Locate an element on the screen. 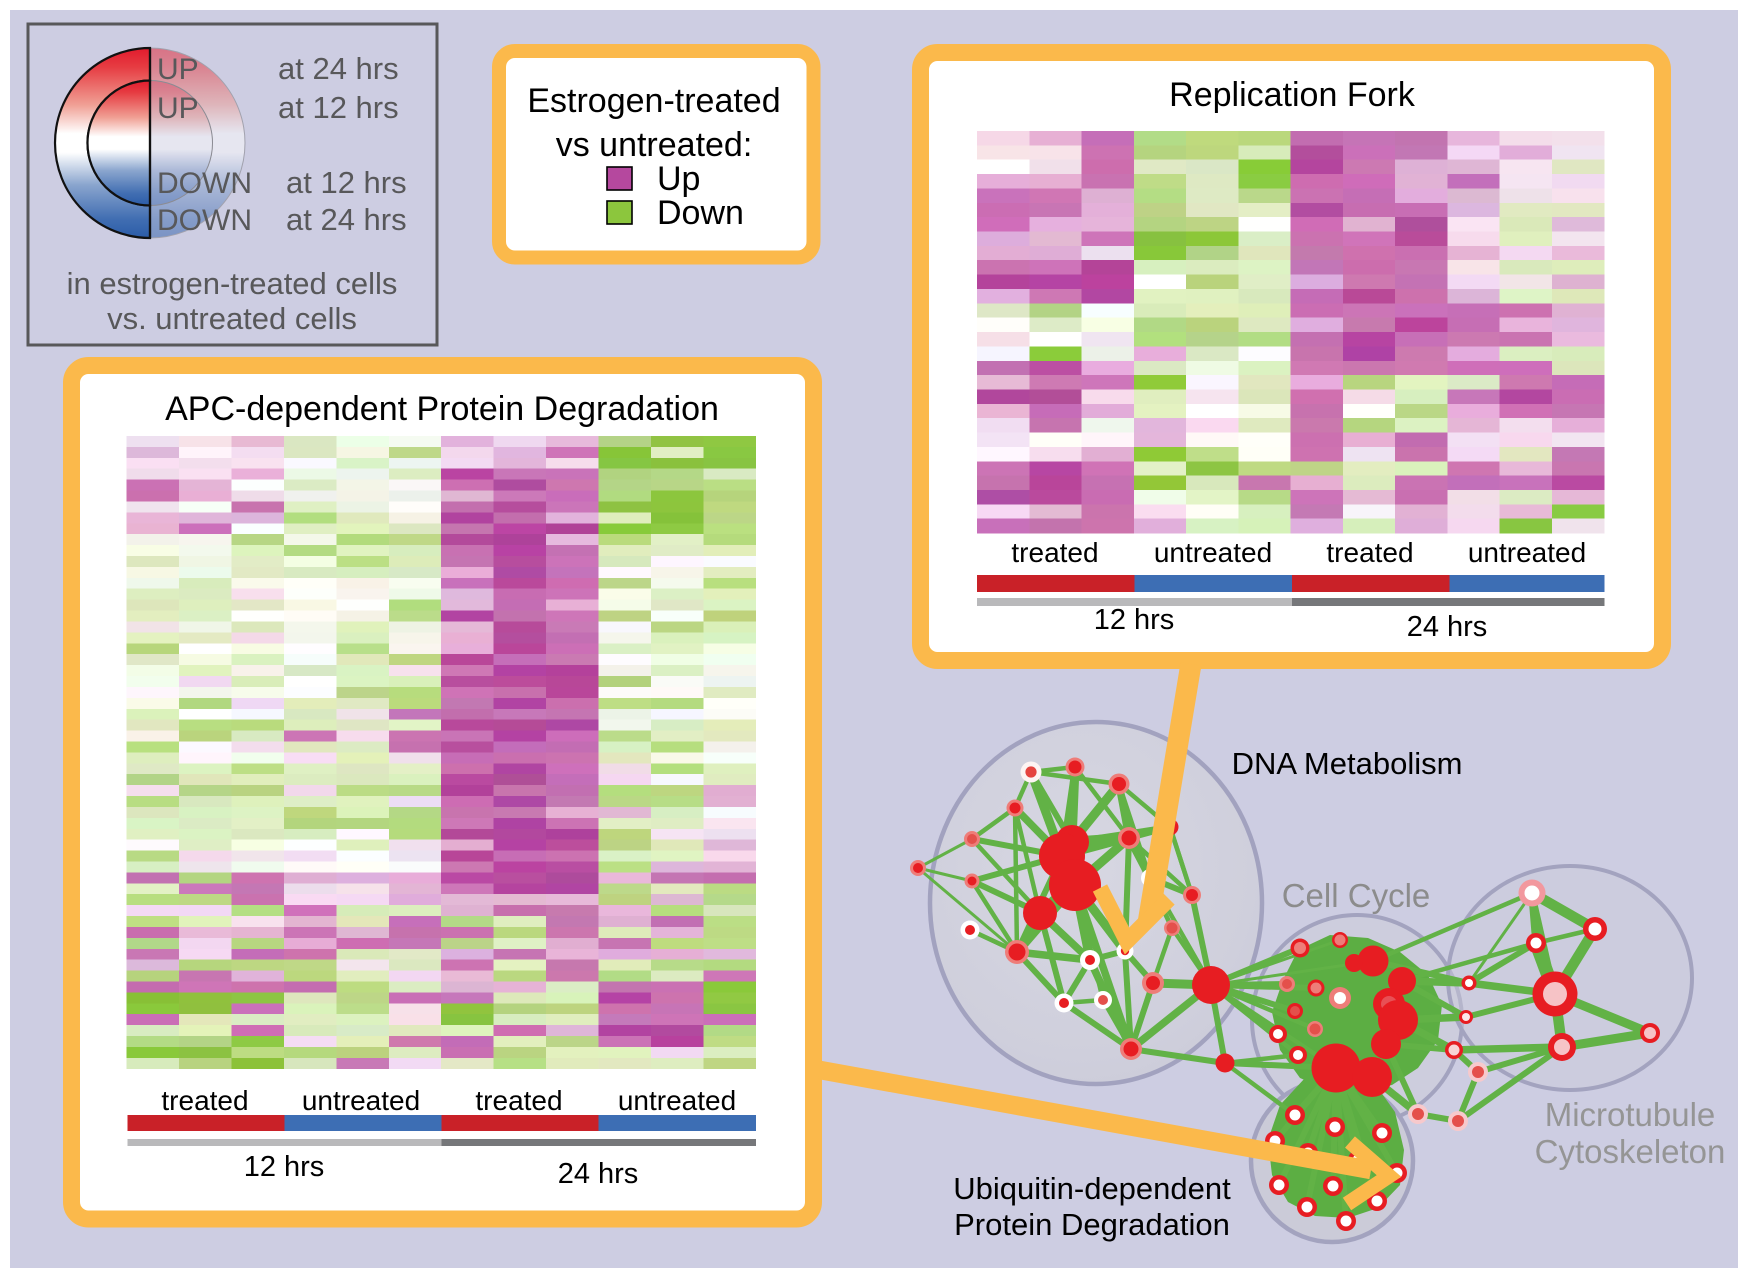 The height and width of the screenshot is (1279, 1750). svg-text: Microtubule is located at coordinates (1630, 1114).